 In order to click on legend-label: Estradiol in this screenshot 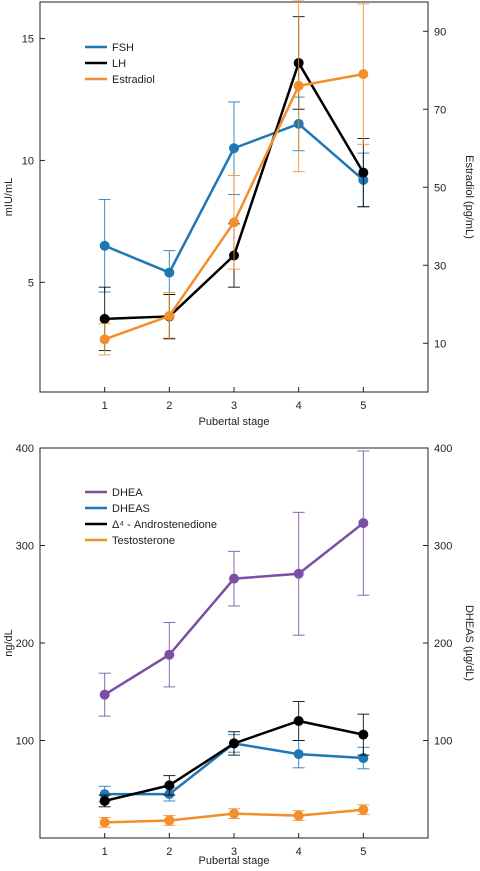, I will do `click(133, 80)`.